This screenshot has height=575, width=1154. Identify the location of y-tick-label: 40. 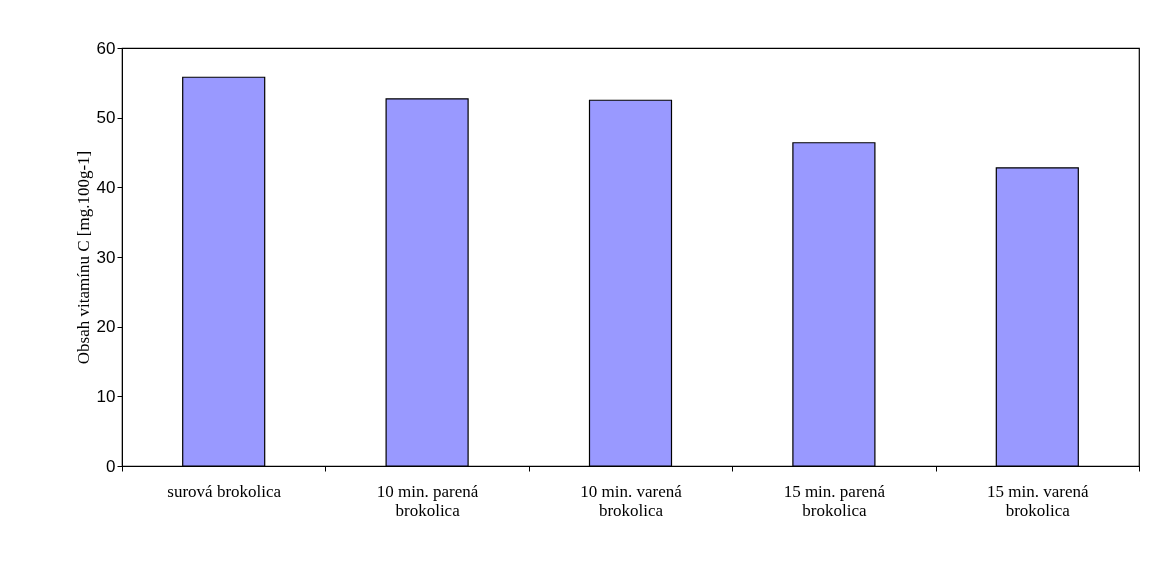
(106, 187).